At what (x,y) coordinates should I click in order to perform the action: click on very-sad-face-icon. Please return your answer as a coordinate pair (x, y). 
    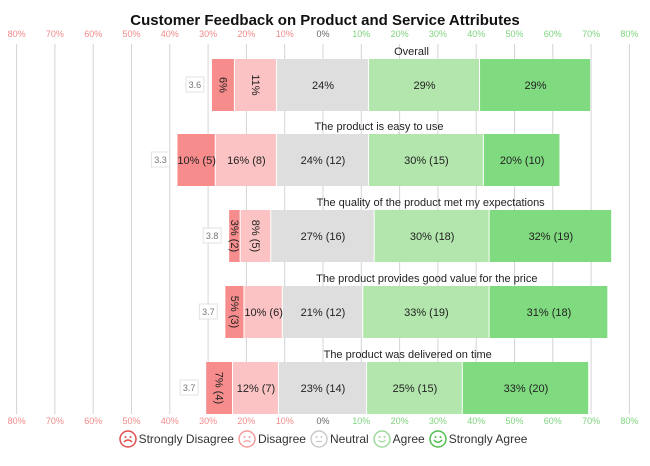
    Looking at the image, I should click on (127, 439).